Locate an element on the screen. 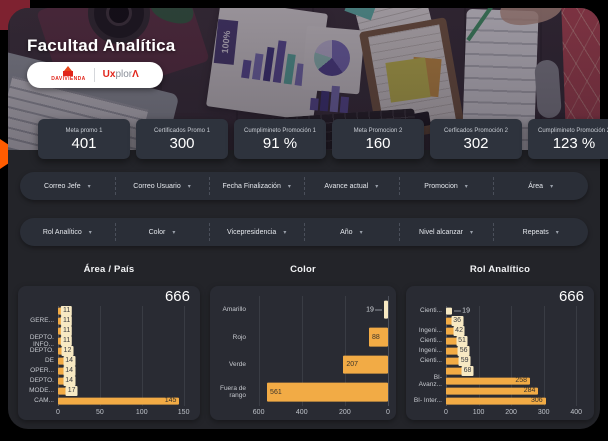 This screenshot has height=441, width=608. filter-dropdown-avance-actual: Avance actual ▾ is located at coordinates (351, 186).